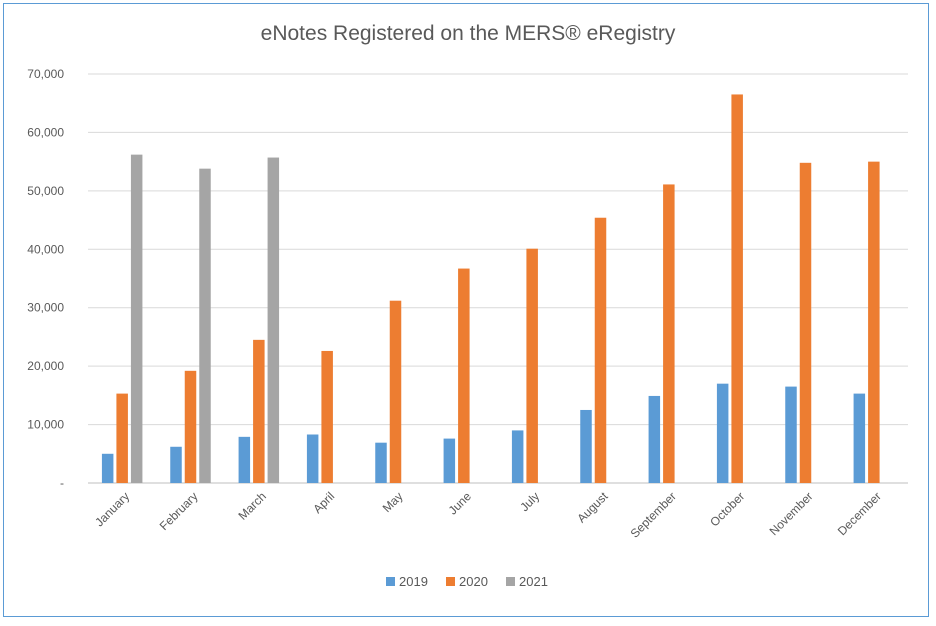 The height and width of the screenshot is (626, 936). Describe the element at coordinates (395, 391) in the screenshot. I see `bar-2020-may` at that location.